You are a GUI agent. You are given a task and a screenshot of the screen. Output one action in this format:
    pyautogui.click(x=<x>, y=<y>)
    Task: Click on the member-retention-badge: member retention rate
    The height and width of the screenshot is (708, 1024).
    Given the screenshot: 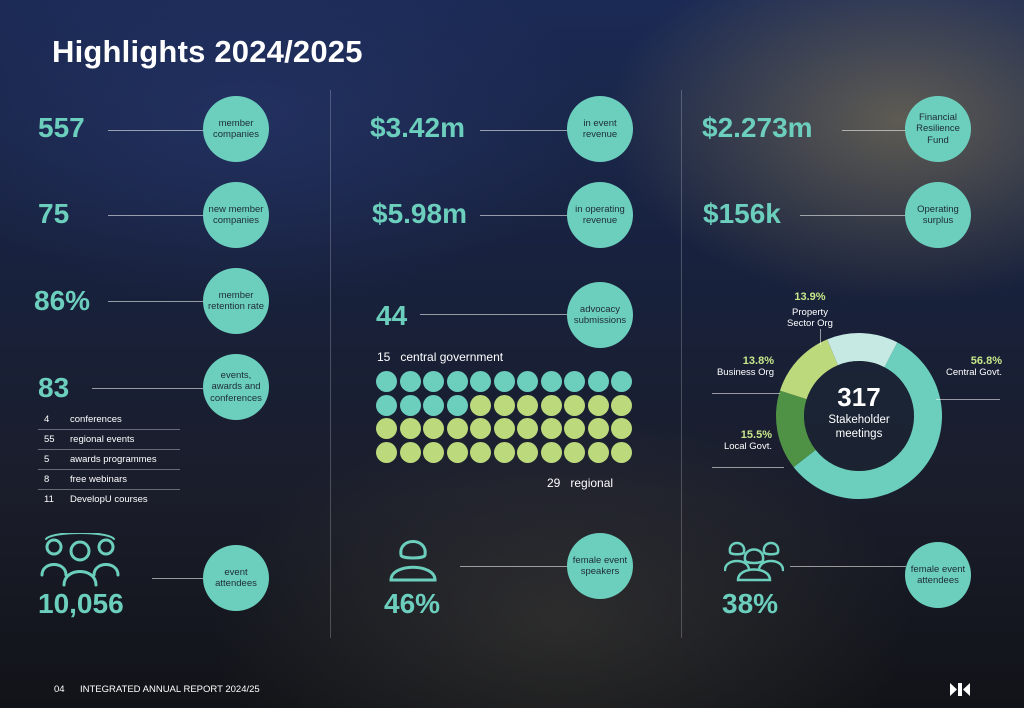 What is the action you would take?
    pyautogui.click(x=236, y=301)
    